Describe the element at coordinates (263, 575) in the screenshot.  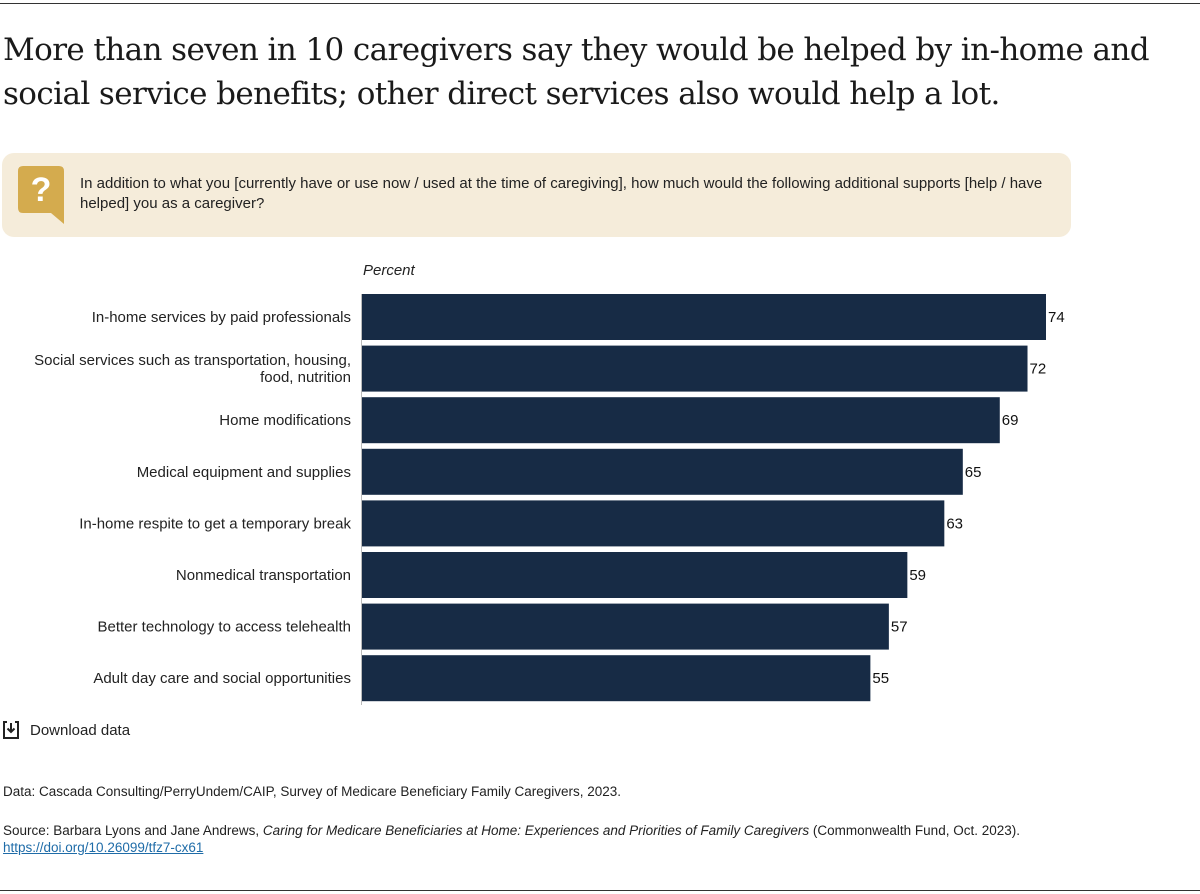
I see `category-label: Nonmedical transportation` at that location.